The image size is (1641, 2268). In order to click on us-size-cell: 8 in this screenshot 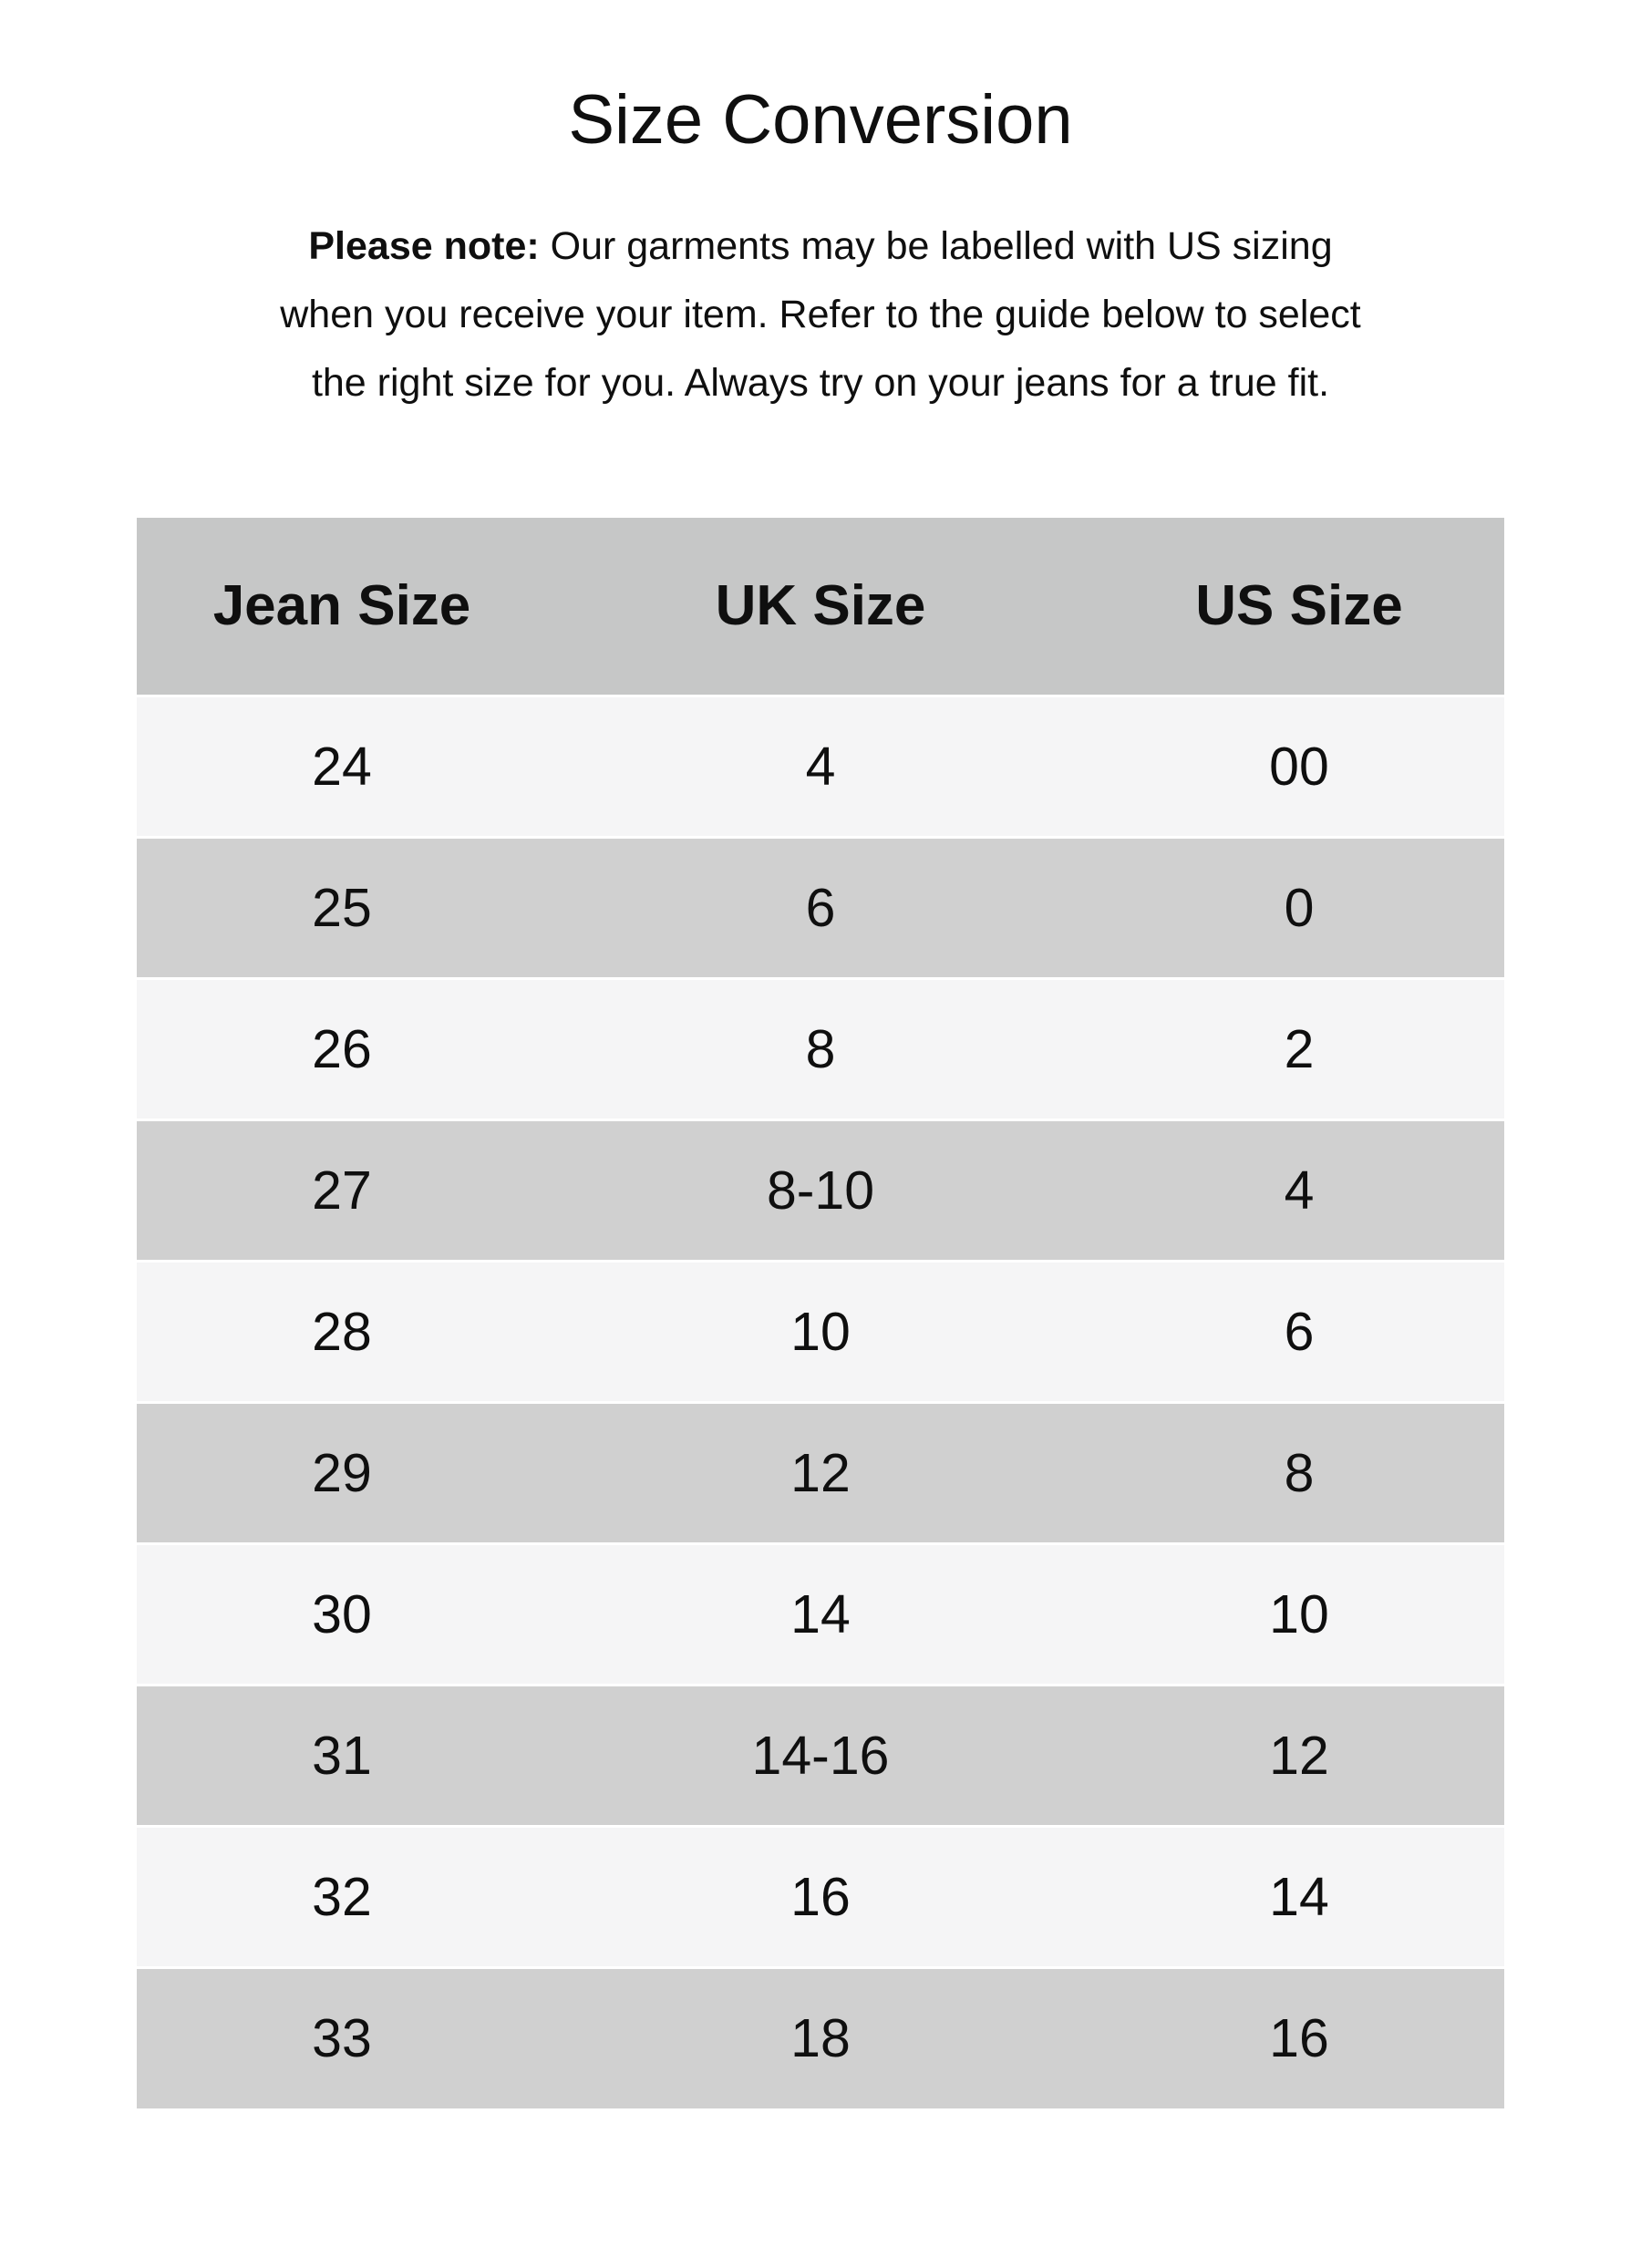, I will do `click(1299, 1472)`.